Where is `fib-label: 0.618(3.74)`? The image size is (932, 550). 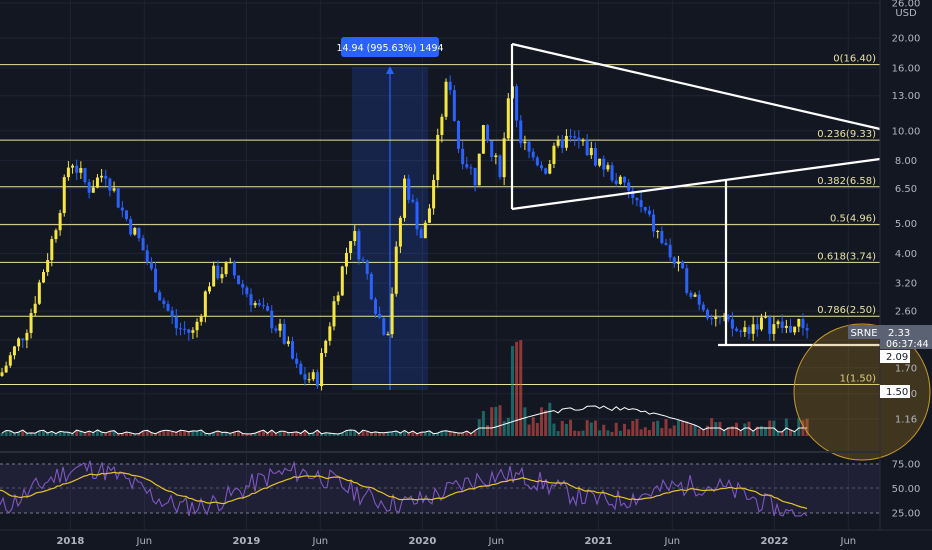 fib-label: 0.618(3.74) is located at coordinates (846, 256).